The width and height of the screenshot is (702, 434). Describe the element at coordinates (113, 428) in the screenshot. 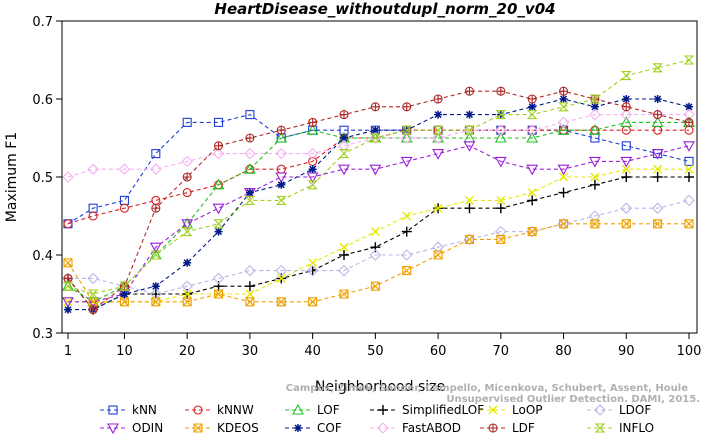

I see `legend-marker-odin` at that location.